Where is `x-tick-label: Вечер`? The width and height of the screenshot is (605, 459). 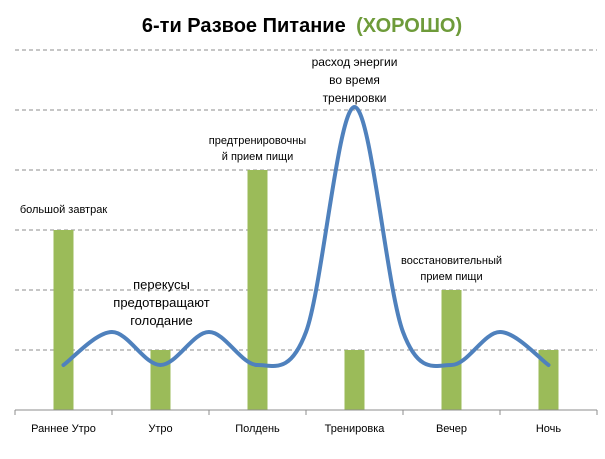
x-tick-label: Вечер is located at coordinates (451, 429).